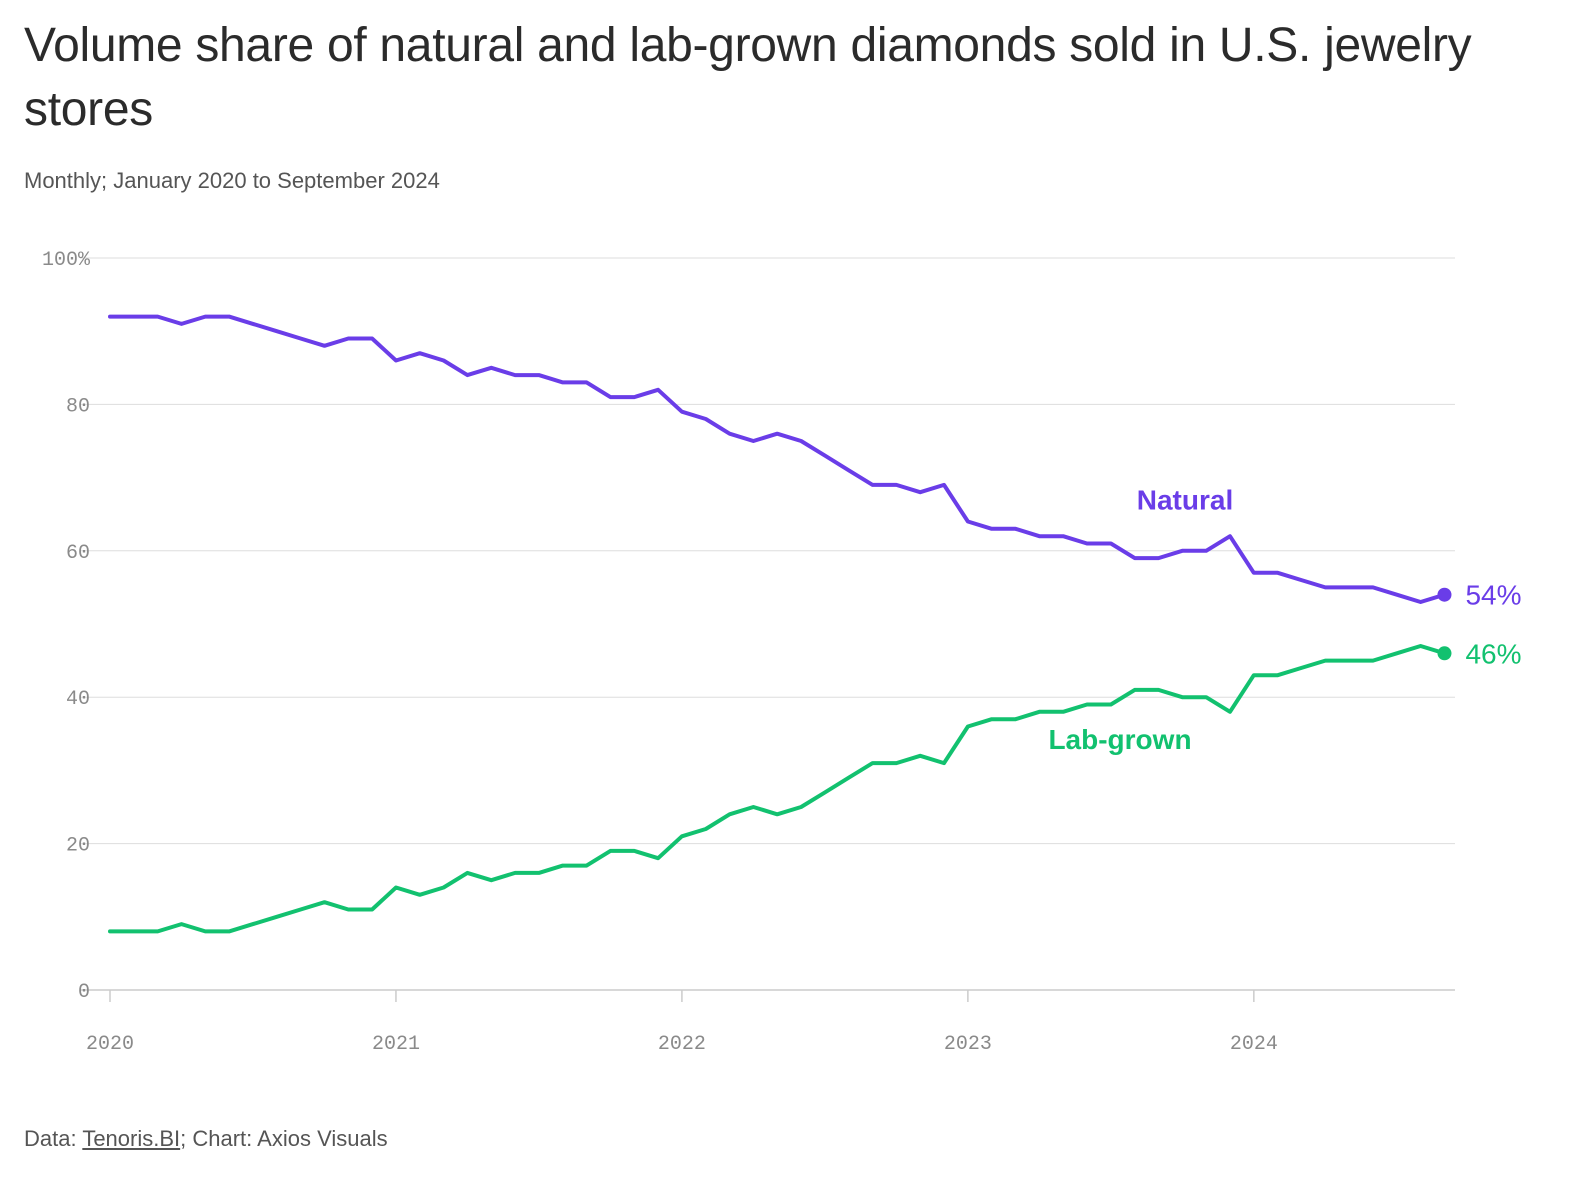 The width and height of the screenshot is (1590, 1186). What do you see at coordinates (682, 1044) in the screenshot?
I see `x-tick-label: 2022` at bounding box center [682, 1044].